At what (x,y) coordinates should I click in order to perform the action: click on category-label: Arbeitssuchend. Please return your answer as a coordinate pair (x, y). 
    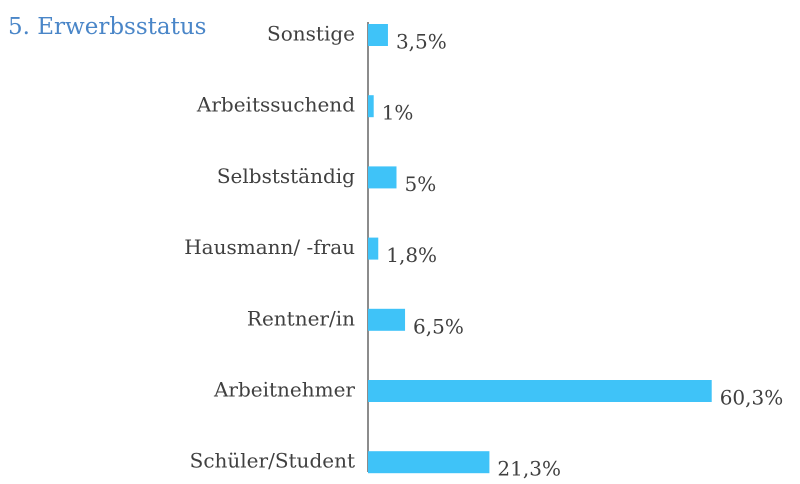
    Looking at the image, I should click on (275, 105).